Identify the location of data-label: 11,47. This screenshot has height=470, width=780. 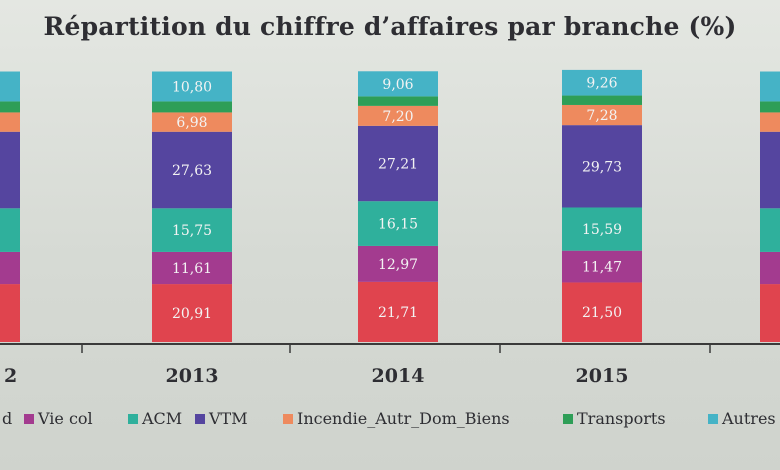
(602, 268).